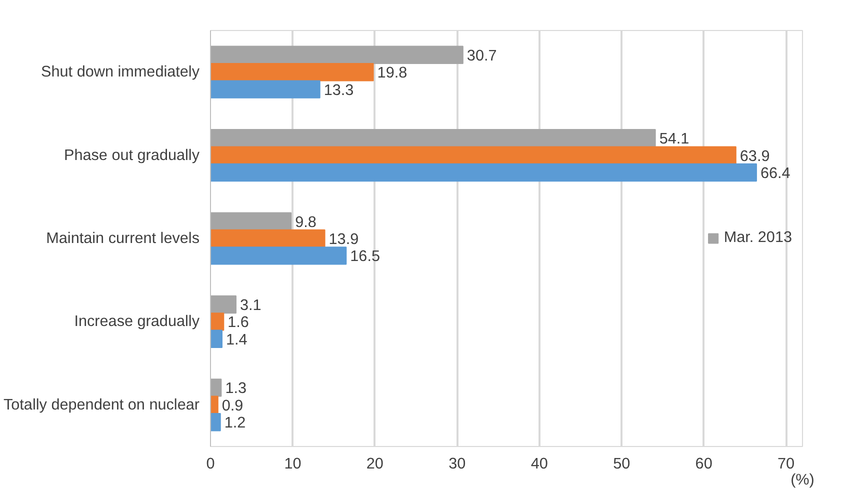 The height and width of the screenshot is (491, 847). What do you see at coordinates (481, 55) in the screenshot?
I see `data-label: 30.7` at bounding box center [481, 55].